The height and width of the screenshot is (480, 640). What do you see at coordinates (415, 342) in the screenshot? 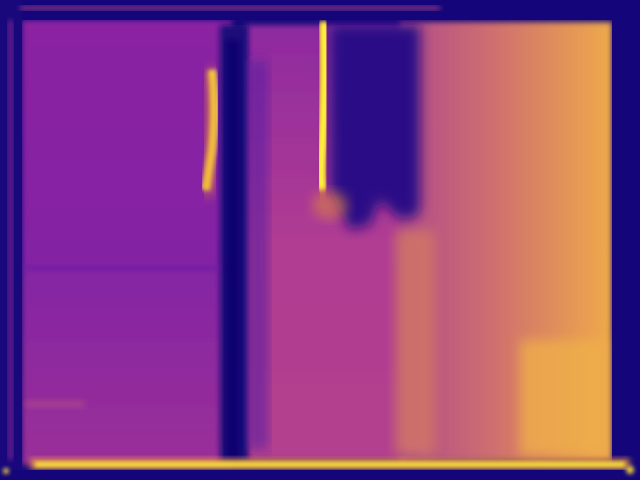
I see `orange-strip` at bounding box center [415, 342].